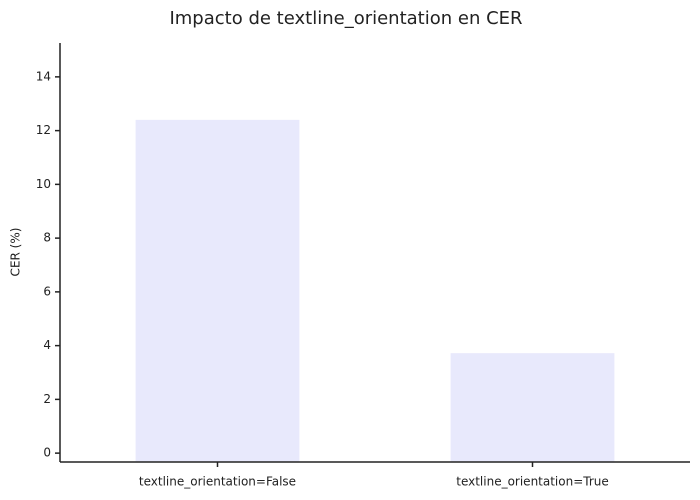 The width and height of the screenshot is (700, 500). What do you see at coordinates (47, 345) in the screenshot?
I see `y-tick-label: 4` at bounding box center [47, 345].